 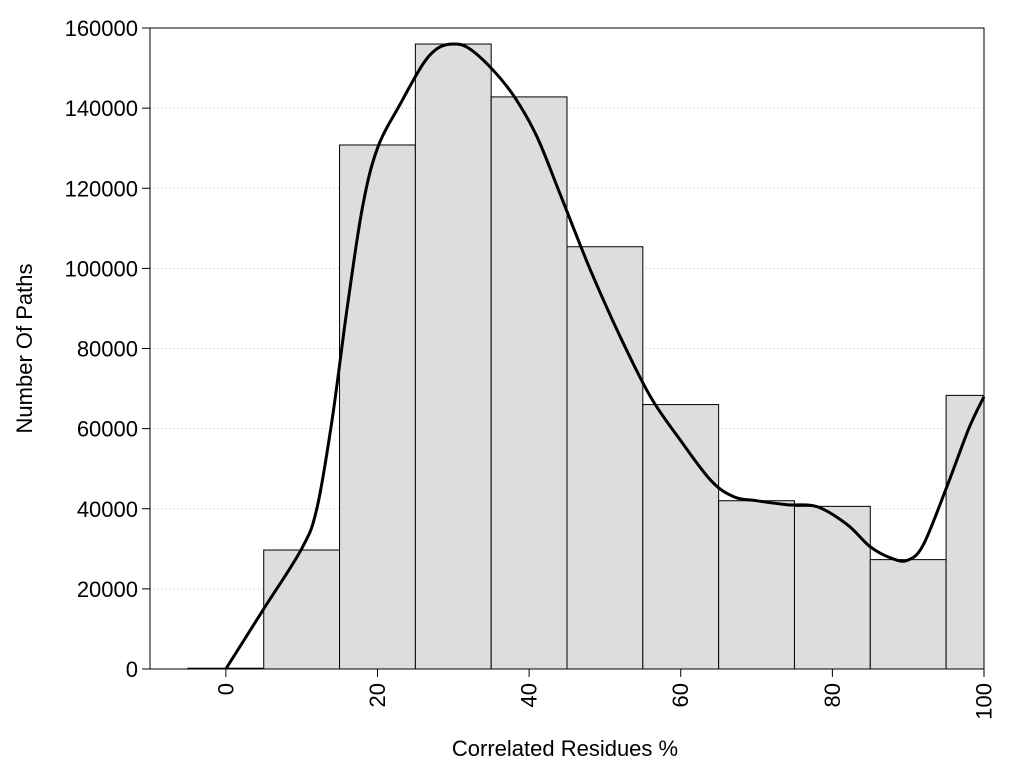 I want to click on y-tick-label: 120000, so click(x=101, y=188).